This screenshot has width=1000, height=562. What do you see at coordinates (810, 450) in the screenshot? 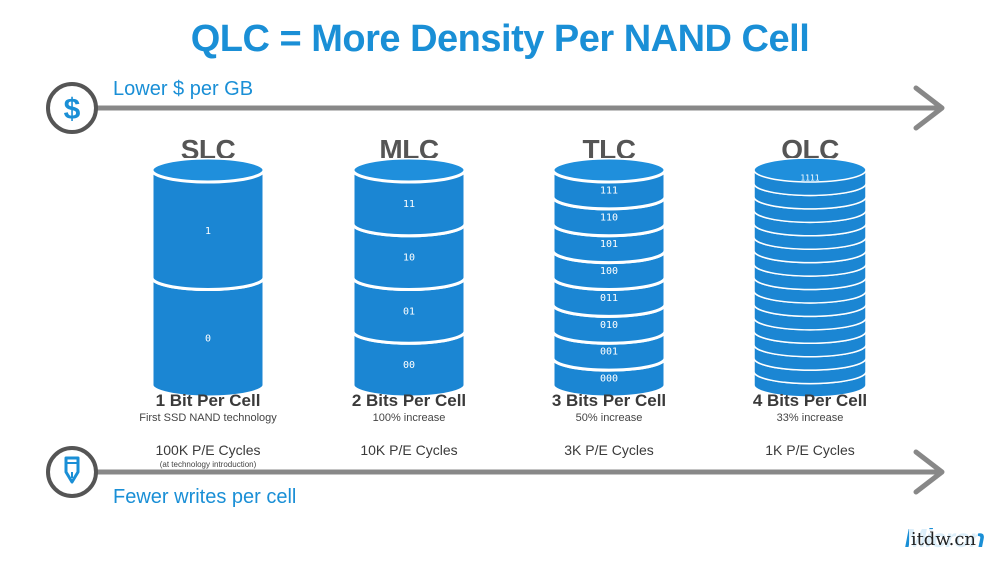
I see `pe-cycles-label: 1K P/E Cycles` at bounding box center [810, 450].